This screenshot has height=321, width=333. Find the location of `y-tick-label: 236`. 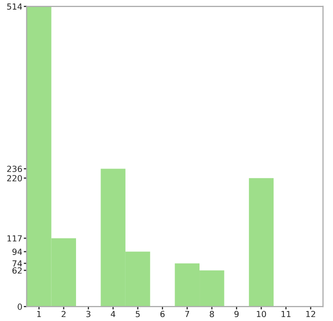

y-tick-label: 236 is located at coordinates (14, 169).